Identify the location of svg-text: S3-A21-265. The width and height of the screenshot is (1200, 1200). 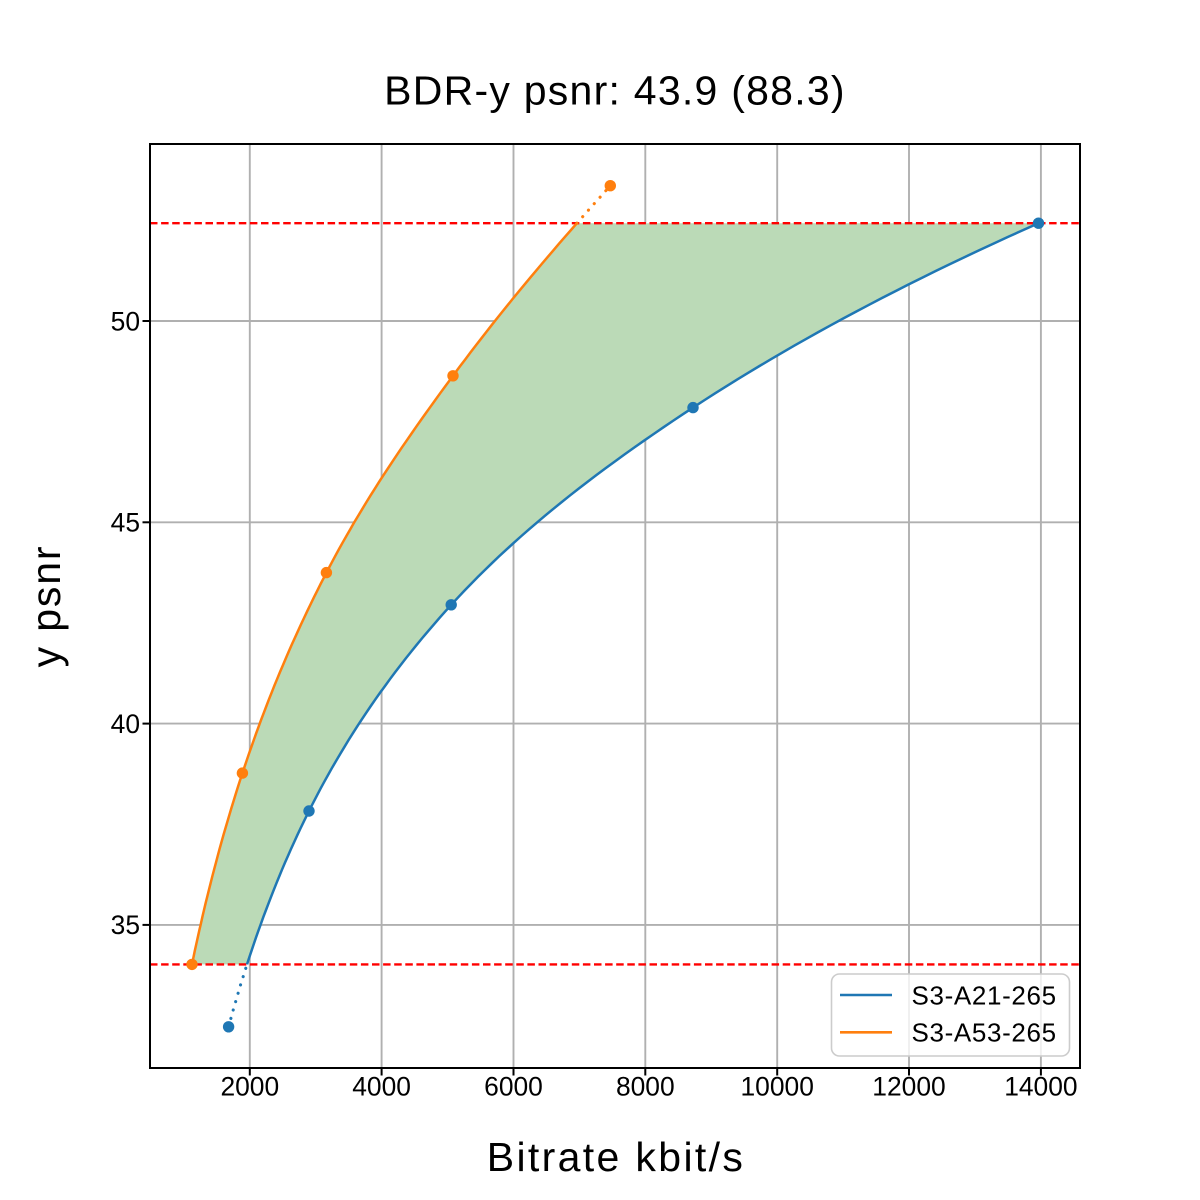
(984, 995).